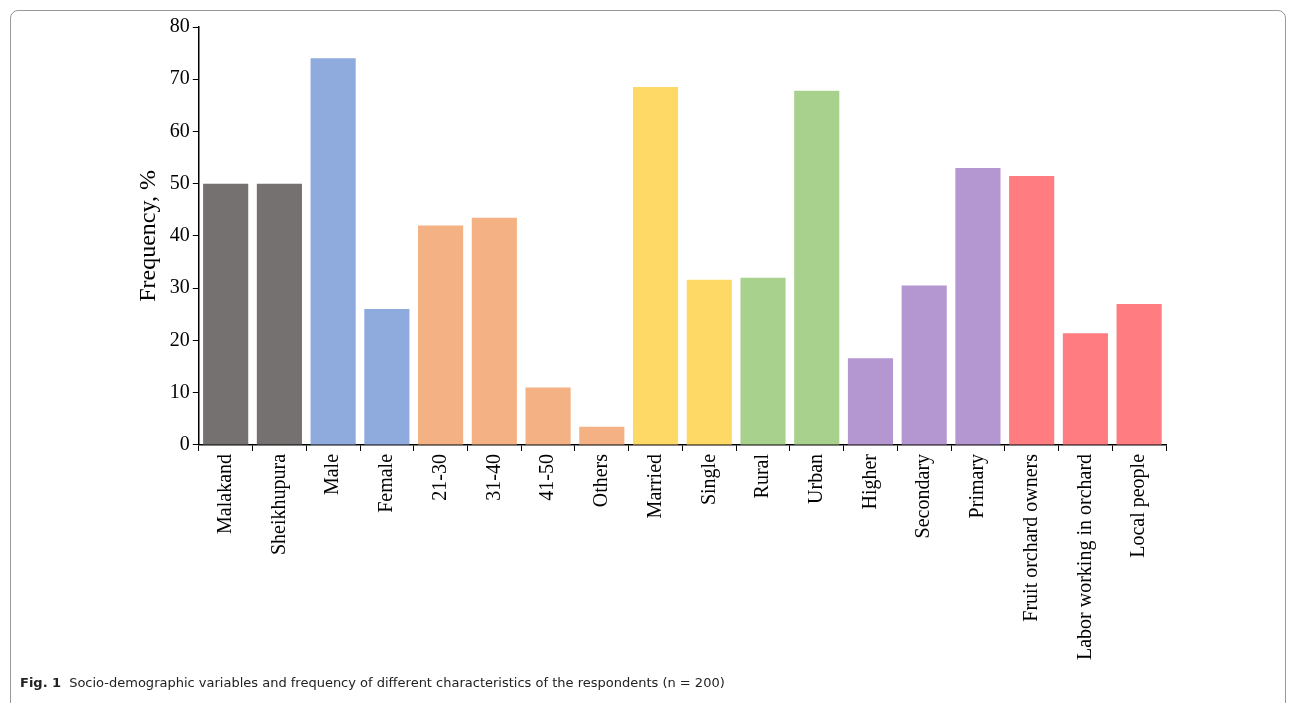 This screenshot has width=1296, height=703. I want to click on caption: Fig. 1, so click(41, 682).